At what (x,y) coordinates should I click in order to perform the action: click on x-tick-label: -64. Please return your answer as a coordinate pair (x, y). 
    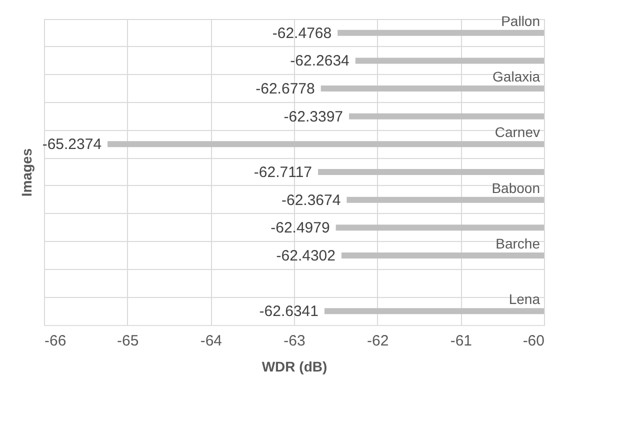
    Looking at the image, I should click on (211, 341).